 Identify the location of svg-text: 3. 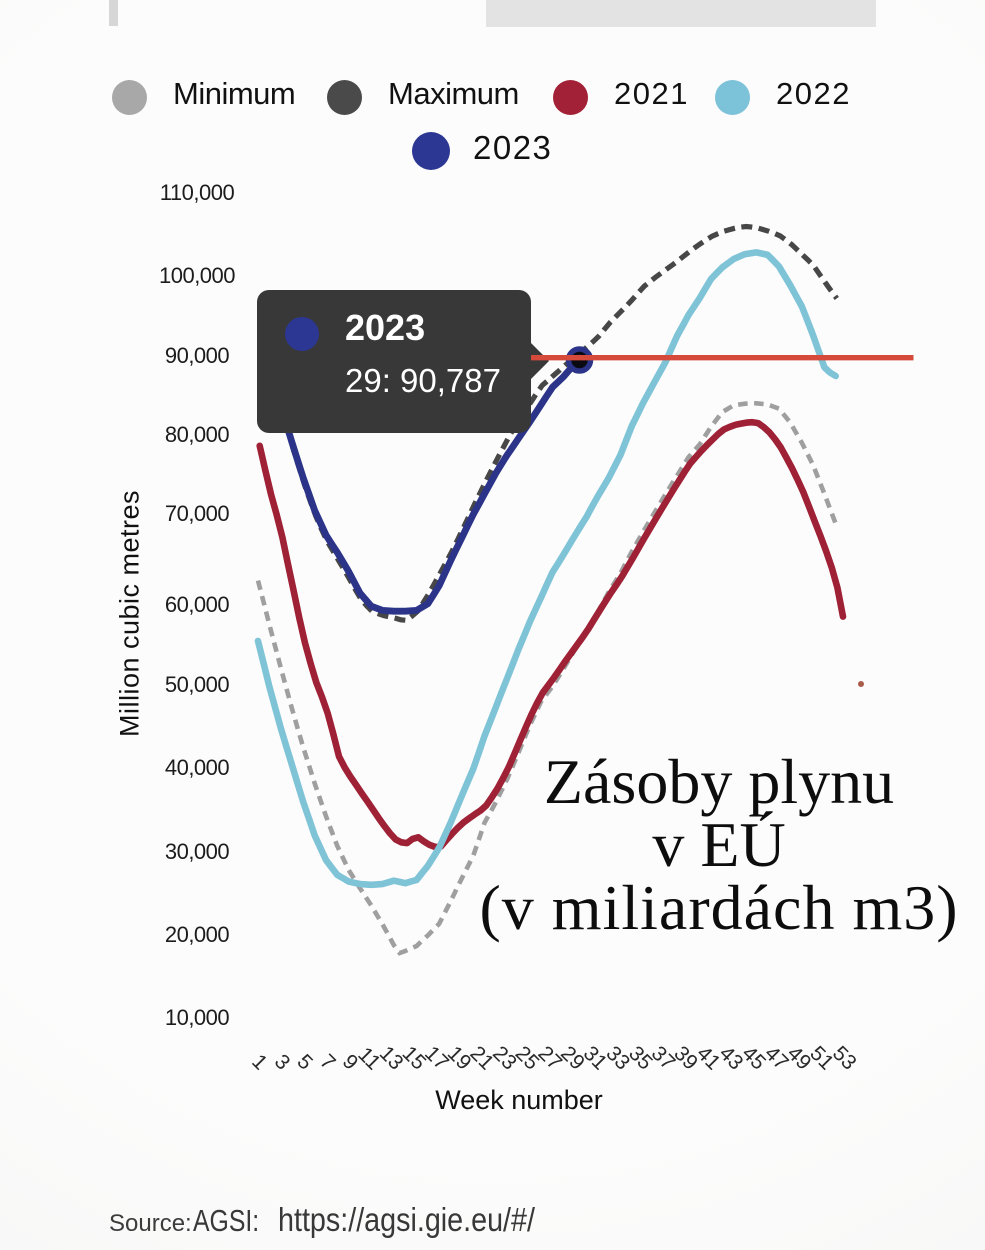
(282, 1062).